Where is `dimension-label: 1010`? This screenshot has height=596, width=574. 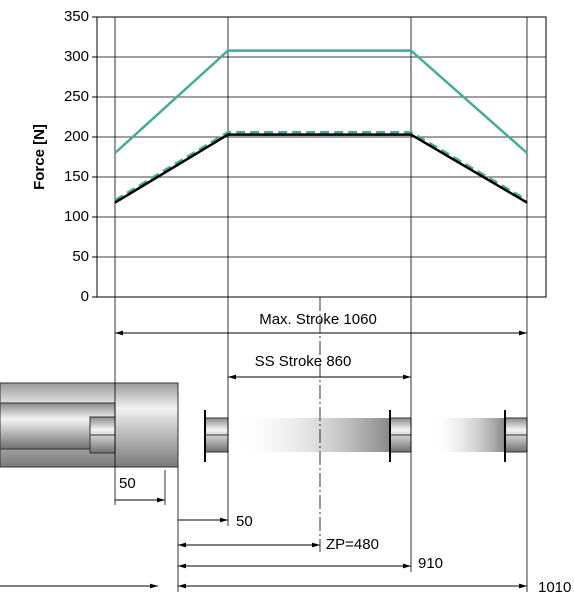
dimension-label: 1010 is located at coordinates (554, 587).